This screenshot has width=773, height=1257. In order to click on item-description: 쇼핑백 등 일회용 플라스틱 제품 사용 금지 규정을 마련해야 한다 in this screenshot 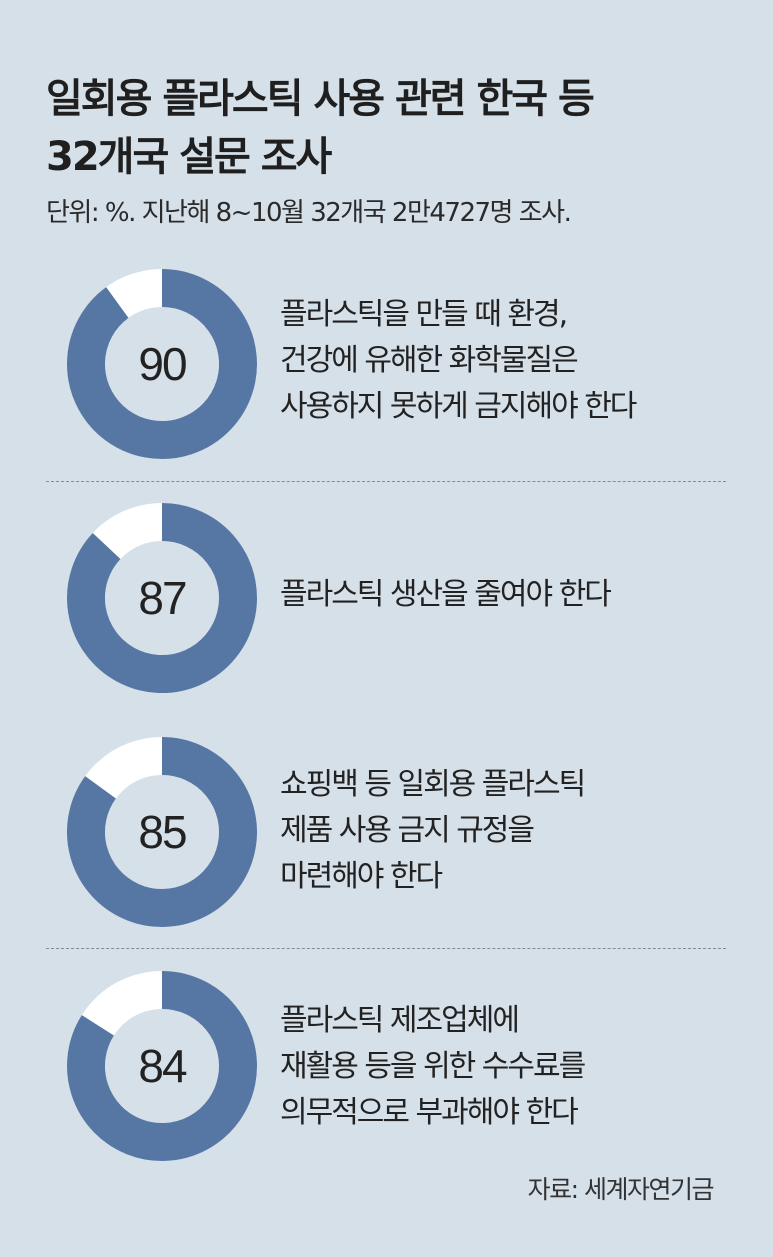, I will do `click(515, 831)`.